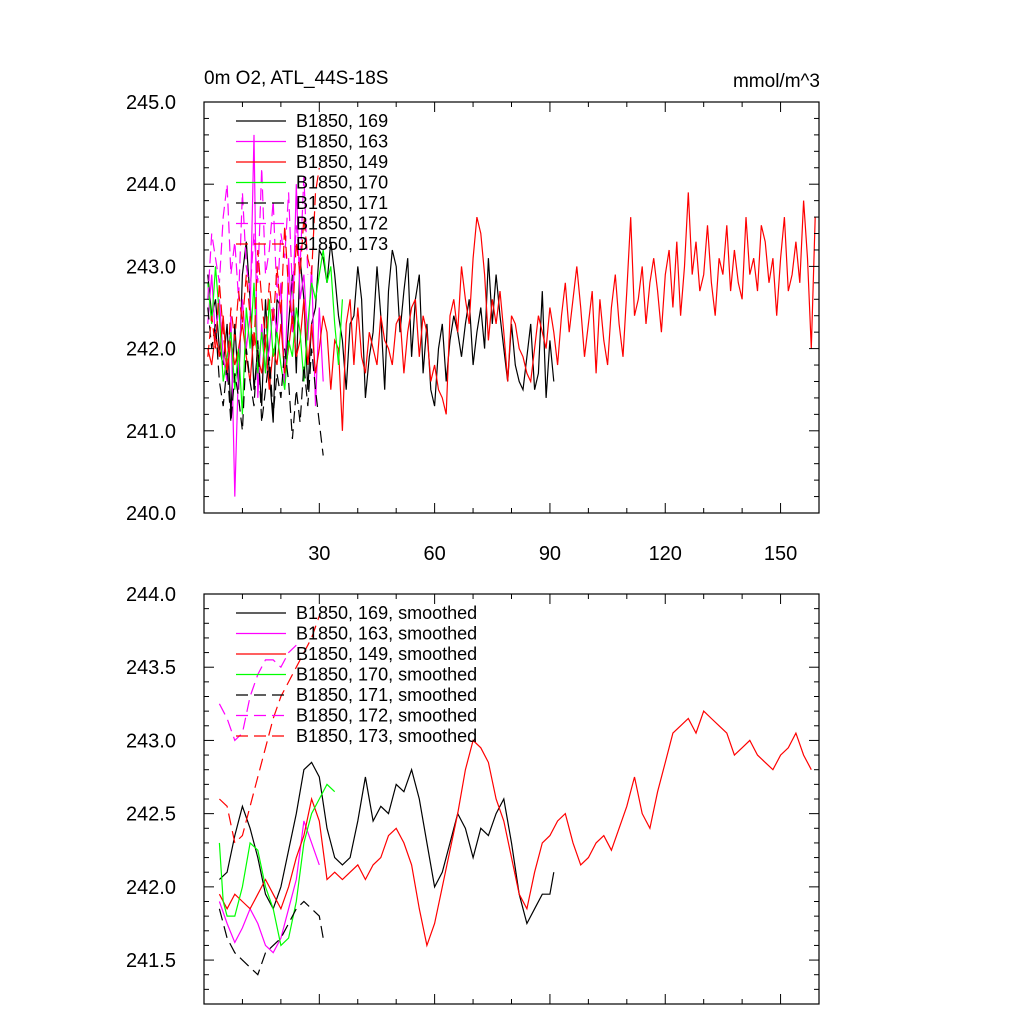 This screenshot has width=1024, height=1024. What do you see at coordinates (386, 675) in the screenshot?
I see `legend-entry-label: B1850, 170, smoothed` at bounding box center [386, 675].